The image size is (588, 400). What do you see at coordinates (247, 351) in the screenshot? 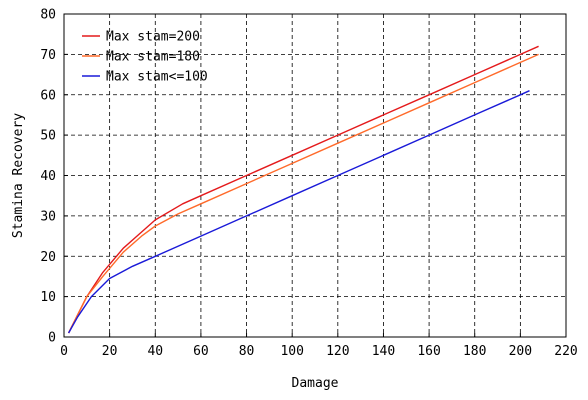
I see `x-tick-label: 80` at bounding box center [247, 351].